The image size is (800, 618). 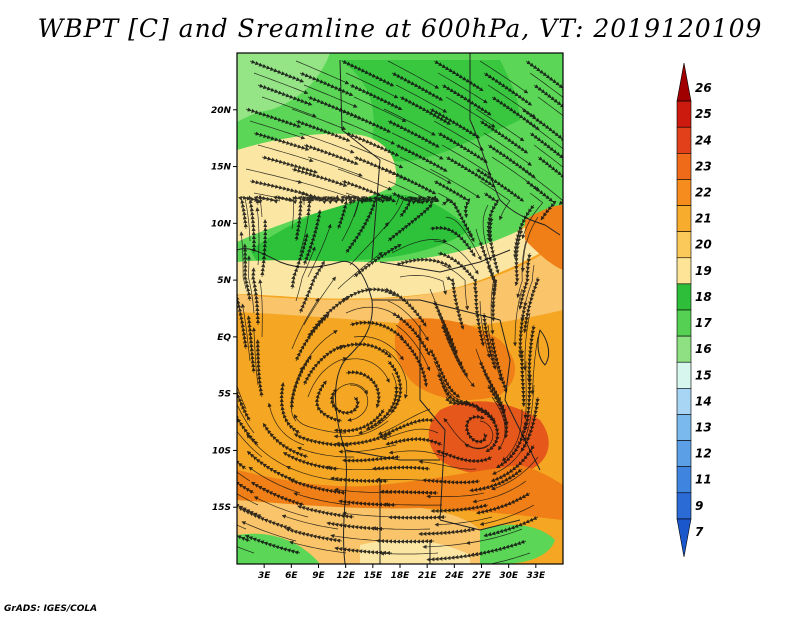 What do you see at coordinates (221, 168) in the screenshot?
I see `lat-tick-label: 15N` at bounding box center [221, 168].